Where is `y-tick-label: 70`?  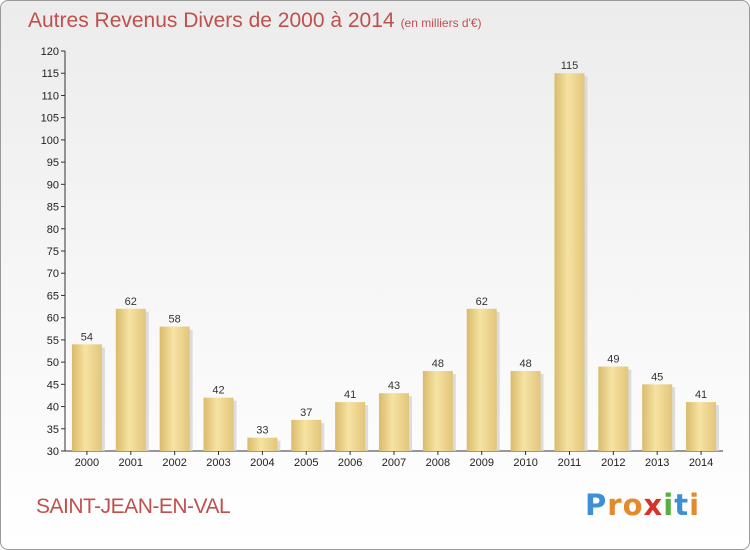
y-tick-label: 70 is located at coordinates (53, 274).